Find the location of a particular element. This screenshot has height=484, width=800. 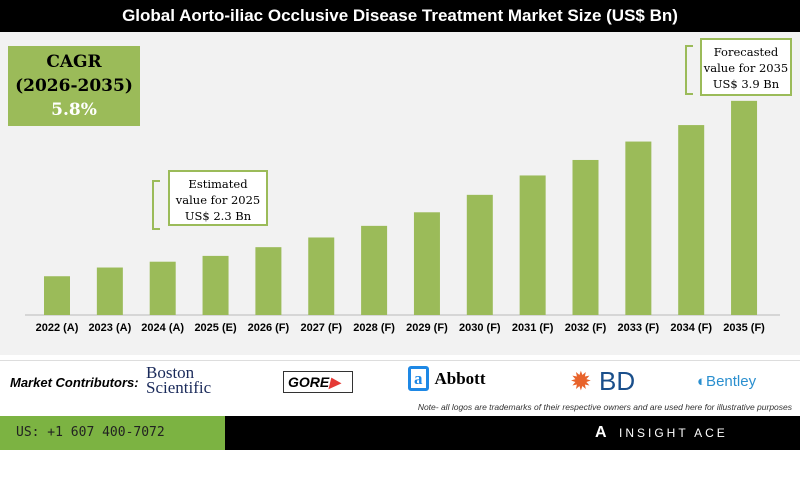

cagr-box: CAGR (2026-2035) 5.8% is located at coordinates (74, 86).